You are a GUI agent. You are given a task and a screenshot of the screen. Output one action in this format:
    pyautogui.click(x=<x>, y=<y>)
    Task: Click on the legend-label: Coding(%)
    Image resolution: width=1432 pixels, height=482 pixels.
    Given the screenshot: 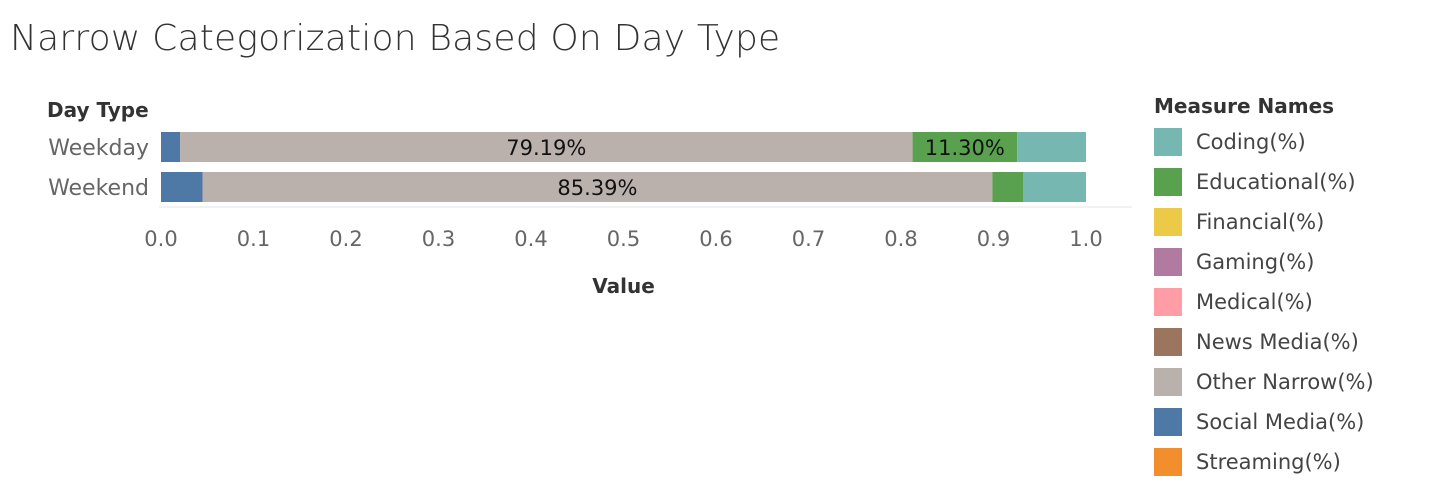 What is the action you would take?
    pyautogui.click(x=1251, y=142)
    